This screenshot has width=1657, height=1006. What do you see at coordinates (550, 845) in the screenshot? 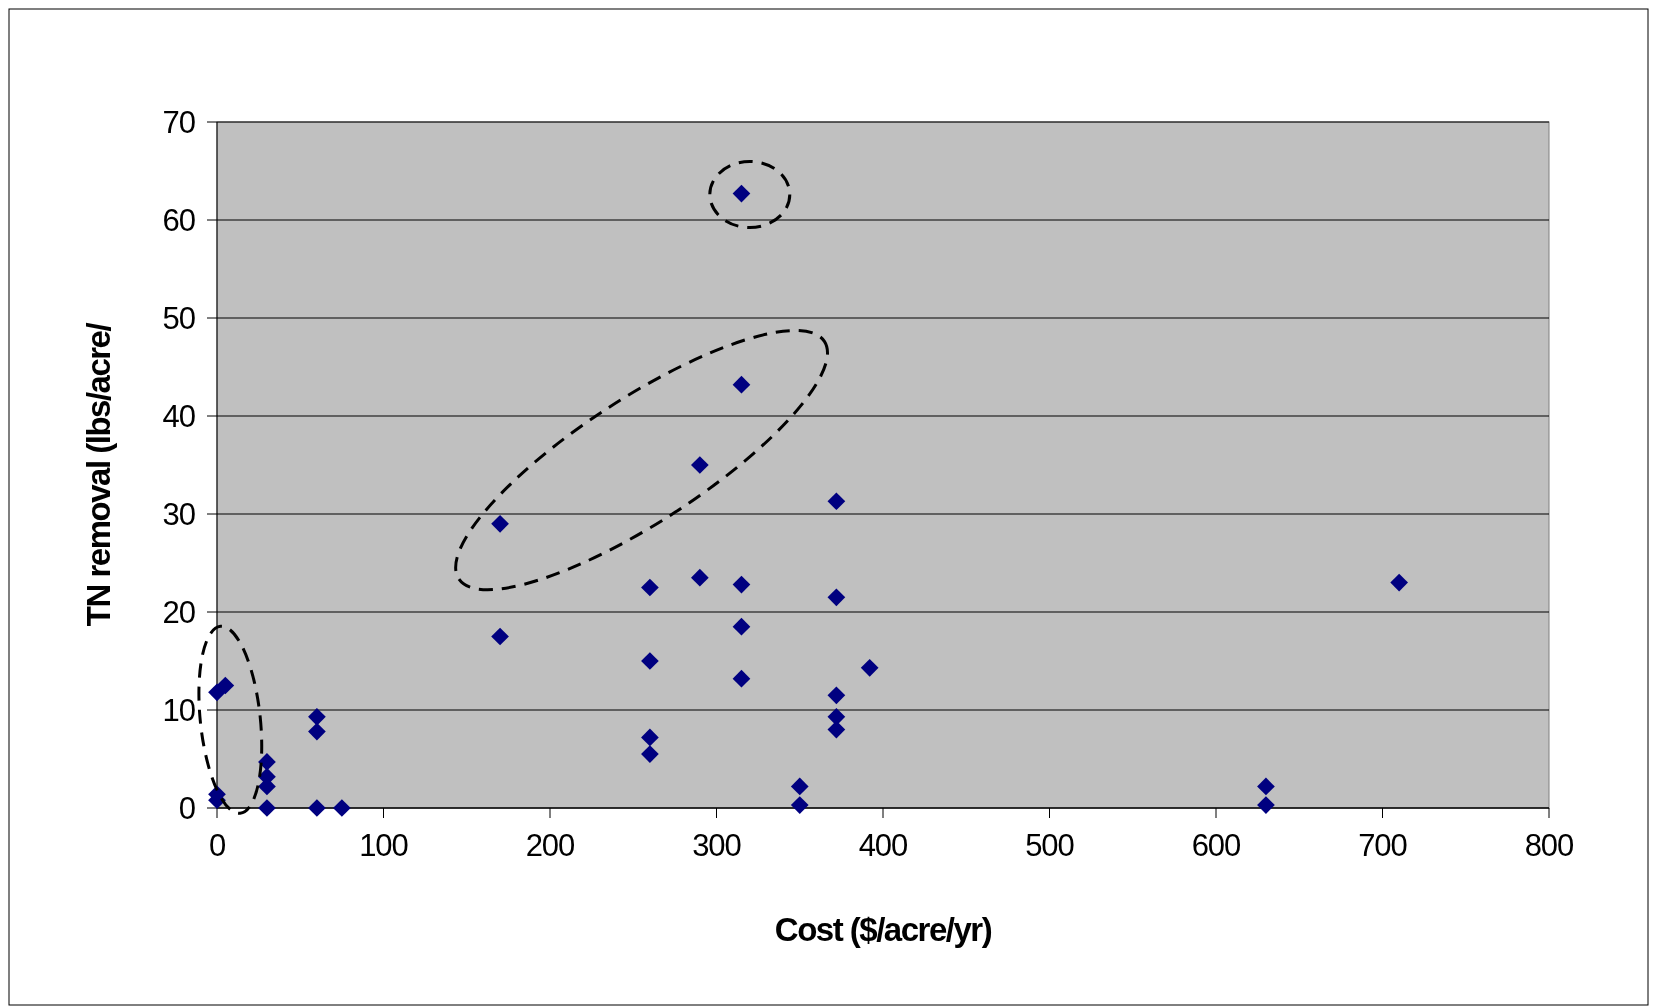
I see `x-tick-label: 200` at bounding box center [550, 845].